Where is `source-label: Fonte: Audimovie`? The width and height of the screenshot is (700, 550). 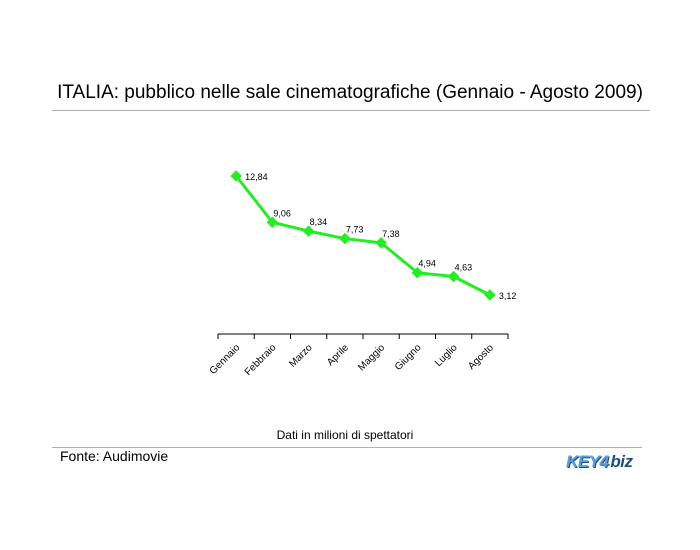 source-label: Fonte: Audimovie is located at coordinates (114, 456).